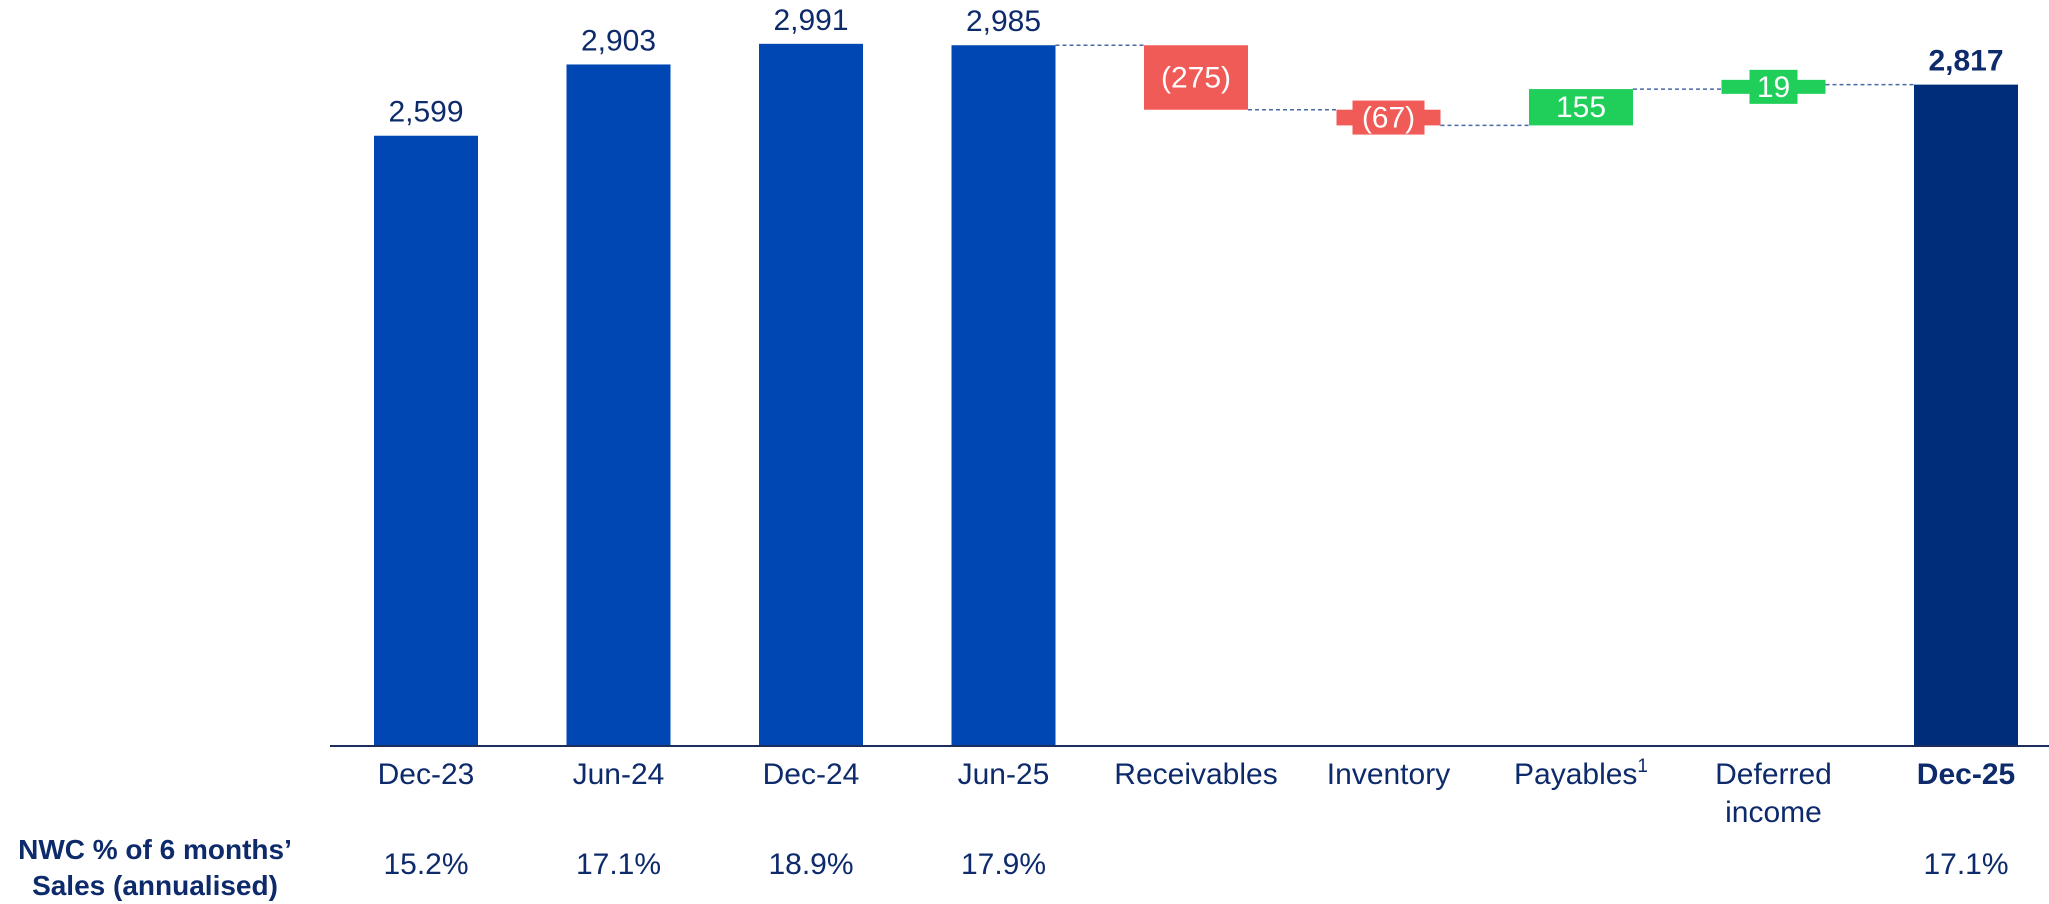 This screenshot has width=2049, height=904. Describe the element at coordinates (425, 112) in the screenshot. I see `value-label-dec-23: 2,599` at that location.